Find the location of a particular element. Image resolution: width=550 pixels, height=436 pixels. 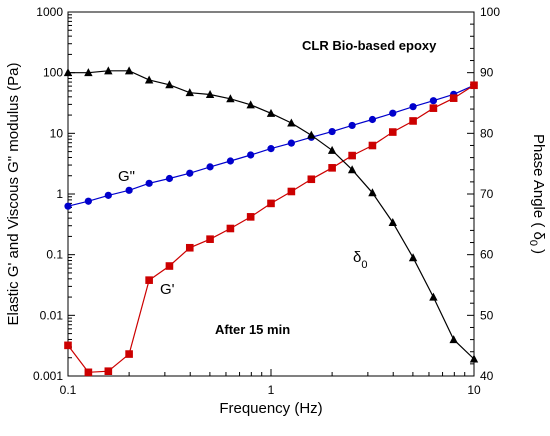

y2-axis-title-subscript: 0 is located at coordinates (533, 243).